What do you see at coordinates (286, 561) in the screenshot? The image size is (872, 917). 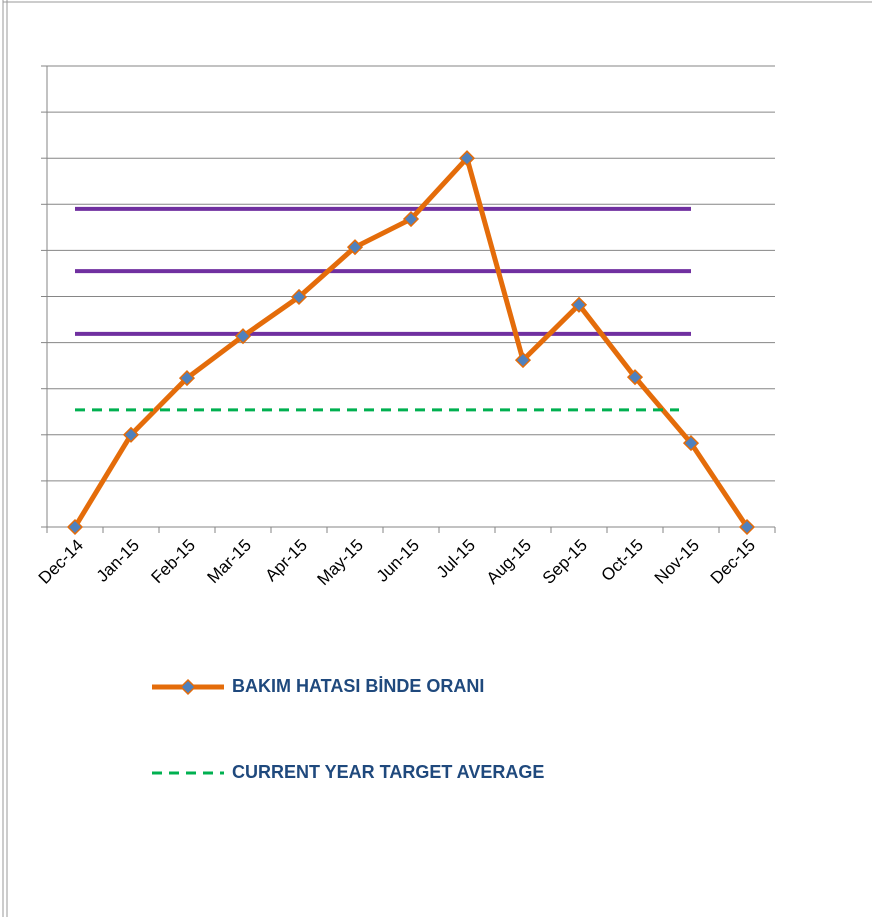 I see `x-tick-label: Apr-15` at bounding box center [286, 561].